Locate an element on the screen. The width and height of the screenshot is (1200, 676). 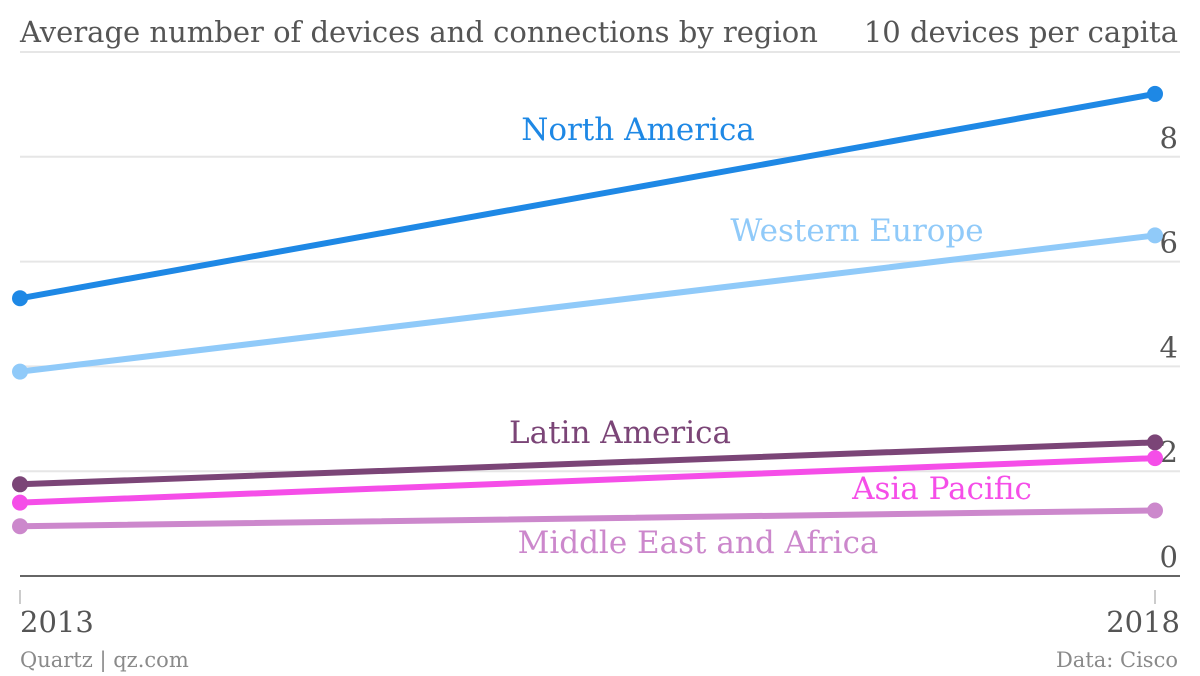
series-label: Middle East and Africa is located at coordinates (698, 543).